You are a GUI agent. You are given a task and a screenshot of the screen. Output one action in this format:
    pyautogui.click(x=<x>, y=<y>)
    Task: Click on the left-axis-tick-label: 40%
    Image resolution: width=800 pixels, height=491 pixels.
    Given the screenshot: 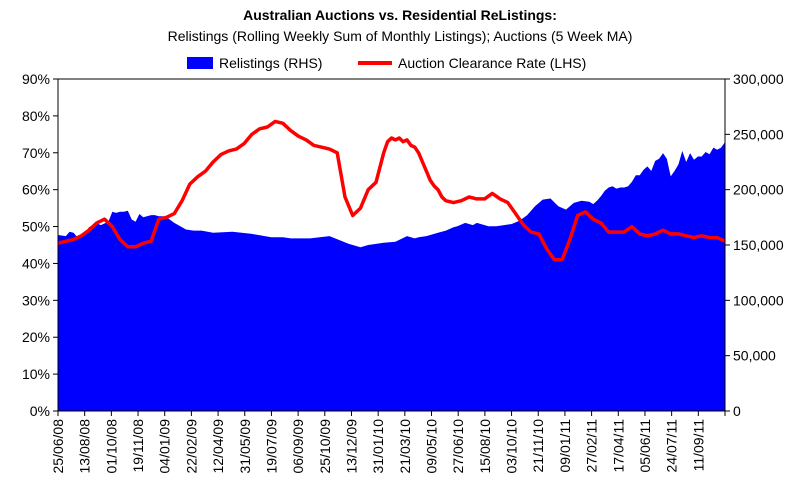 What is the action you would take?
    pyautogui.click(x=36, y=263)
    